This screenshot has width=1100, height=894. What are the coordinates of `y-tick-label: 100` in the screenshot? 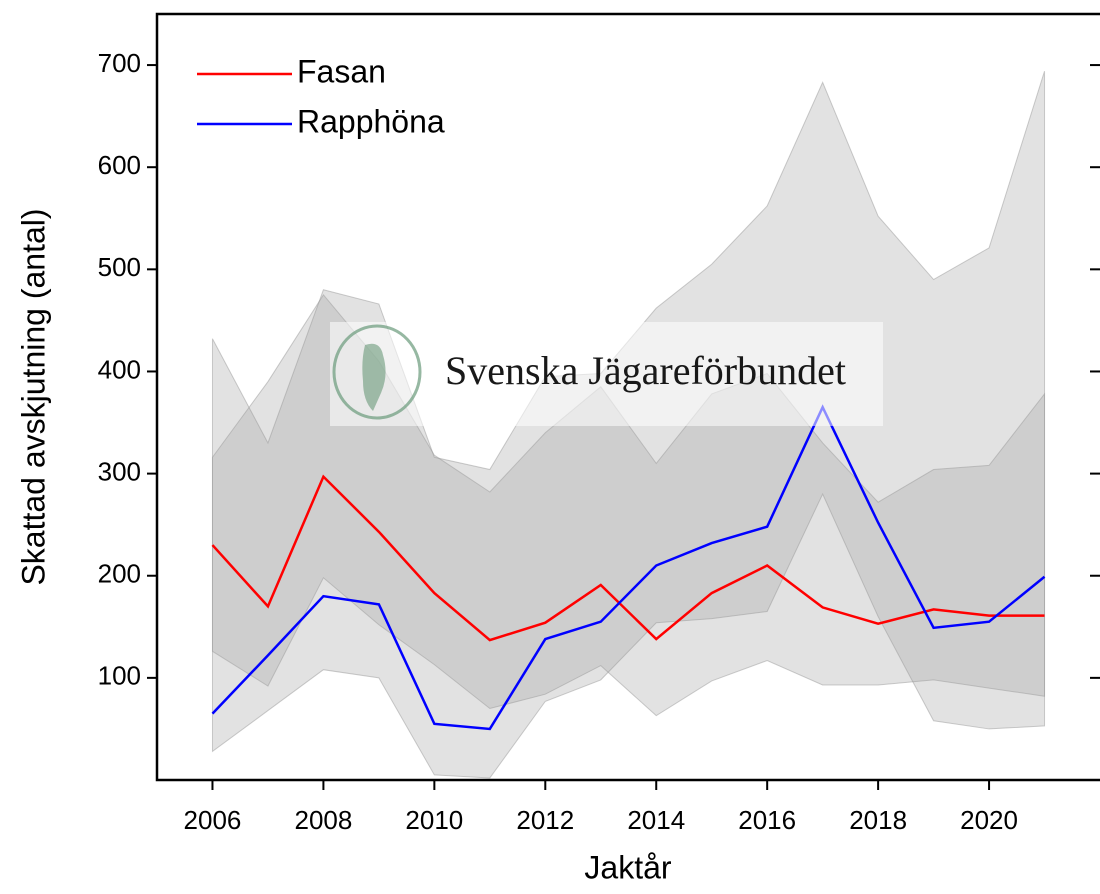 It's located at (119, 676).